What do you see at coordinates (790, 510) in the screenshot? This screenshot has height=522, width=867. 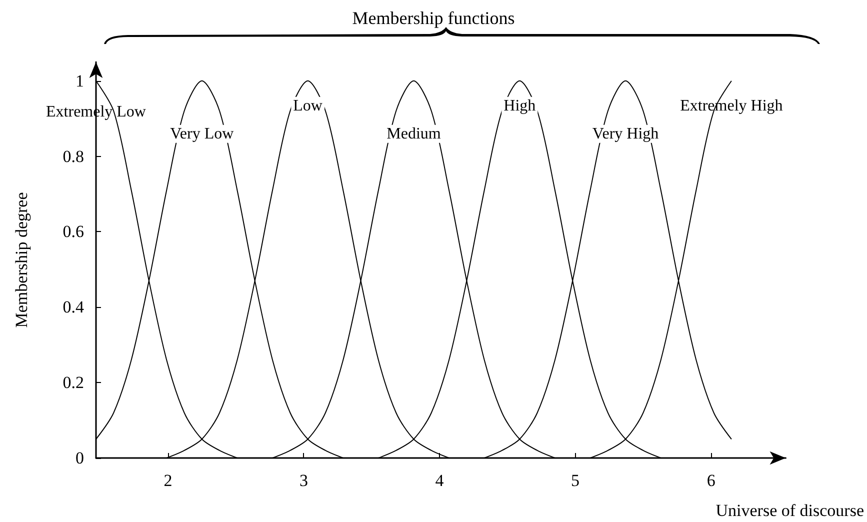 I see `x-axis-title: Universe of discourse` at bounding box center [790, 510].